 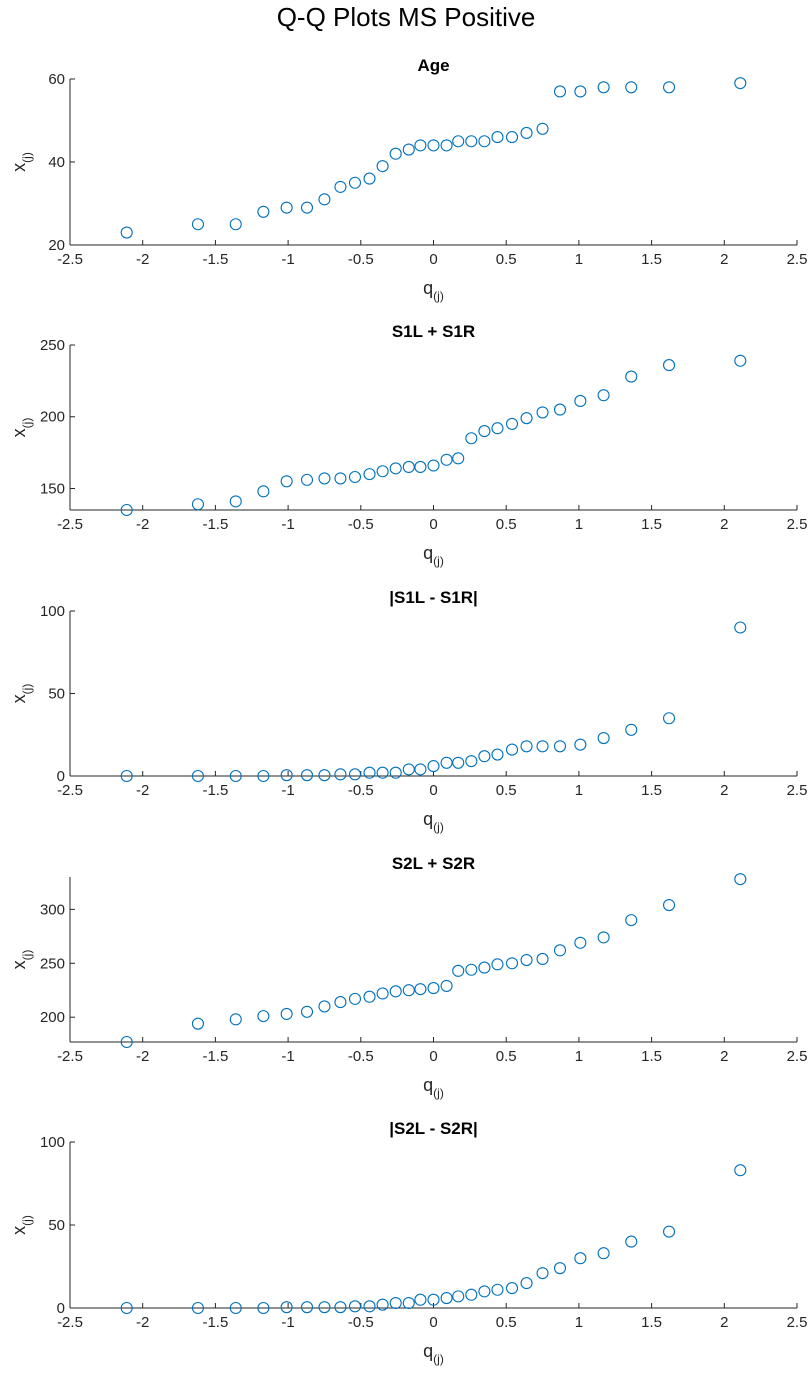 What do you see at coordinates (797, 1056) in the screenshot?
I see `chart-4-x-tick-label: 2.5` at bounding box center [797, 1056].